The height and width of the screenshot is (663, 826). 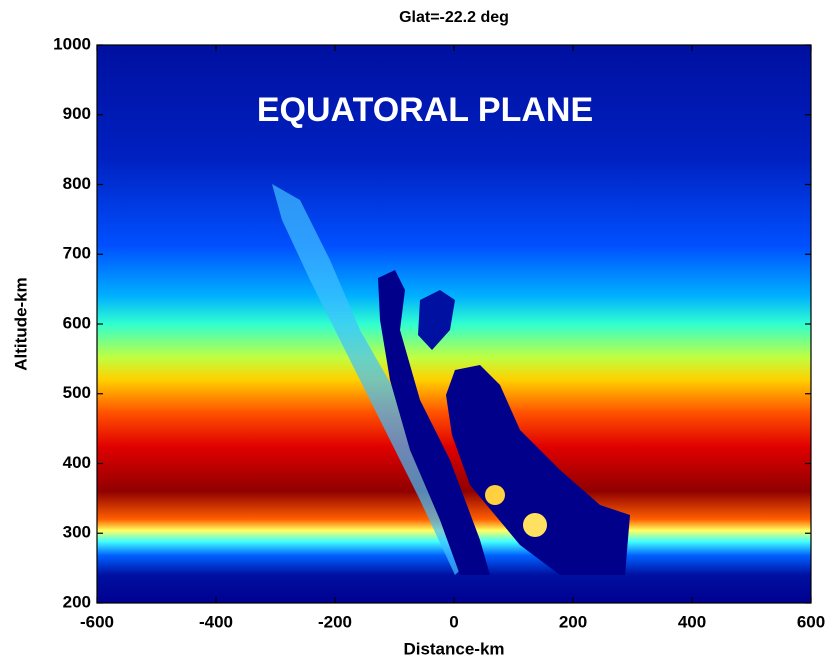 I want to click on plume-body, so click(x=538, y=470).